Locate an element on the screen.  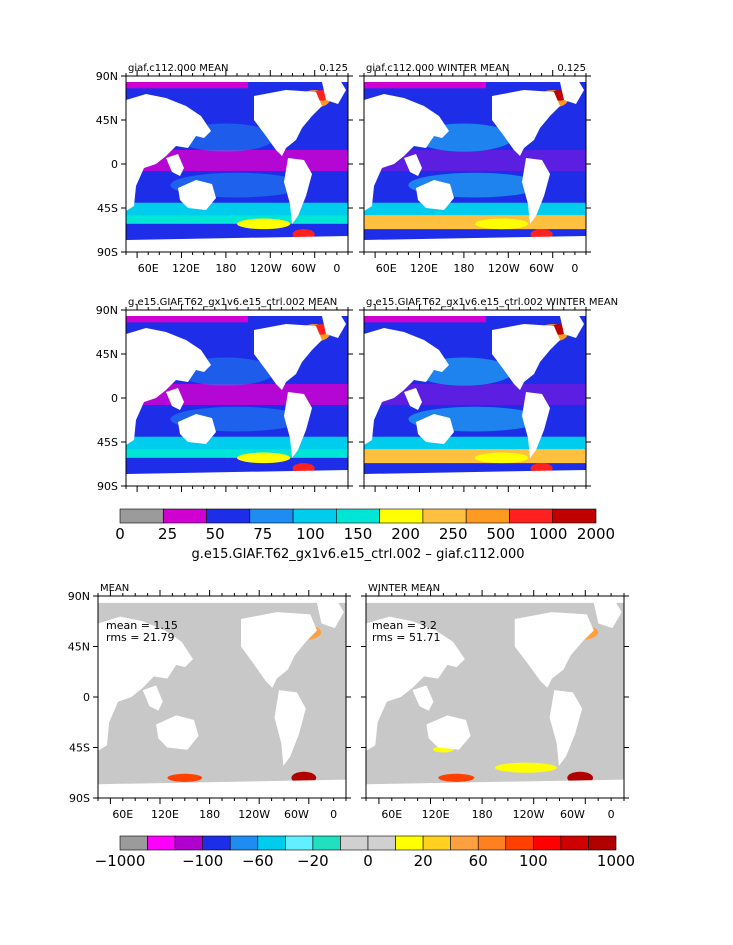
colorbar-label: 100 is located at coordinates (533, 861).